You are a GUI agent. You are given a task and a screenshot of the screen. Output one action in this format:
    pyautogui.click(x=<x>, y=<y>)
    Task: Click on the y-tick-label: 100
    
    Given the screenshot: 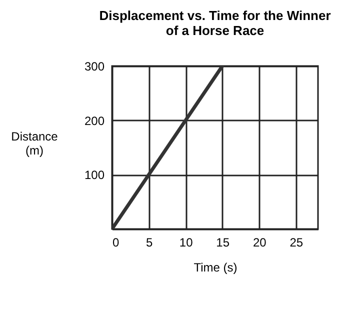 What is the action you would take?
    pyautogui.click(x=94, y=175)
    